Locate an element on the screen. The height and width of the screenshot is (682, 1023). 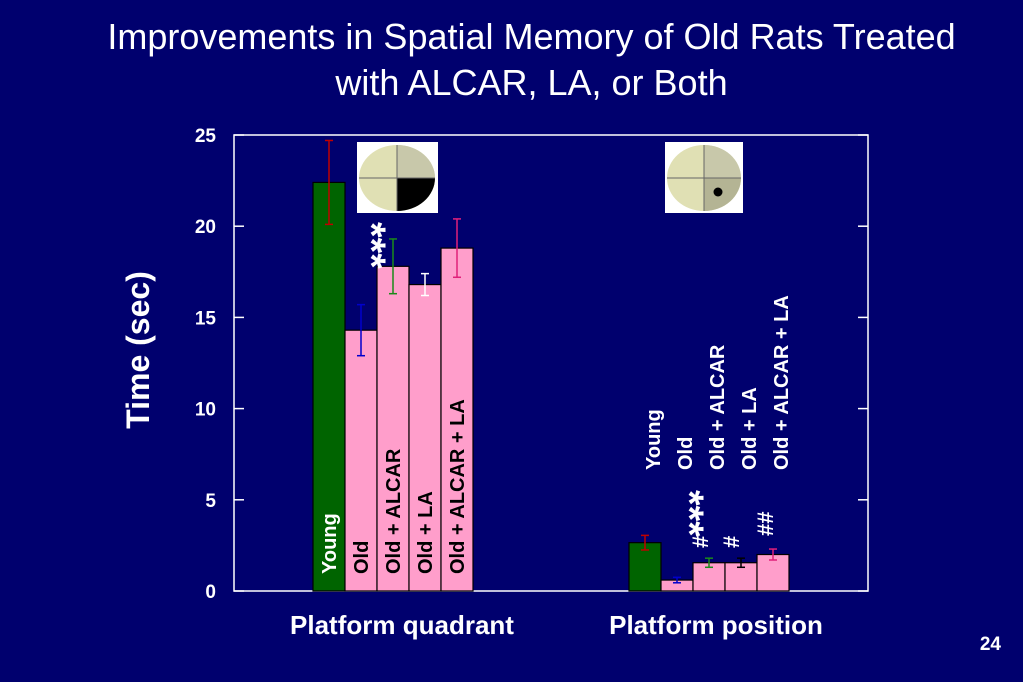
slide-number: 24 is located at coordinates (990, 644).